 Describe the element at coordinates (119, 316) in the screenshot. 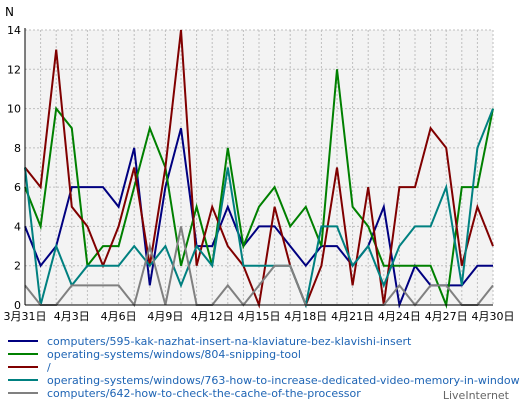

I see `x-tick-label: 4月6日` at that location.